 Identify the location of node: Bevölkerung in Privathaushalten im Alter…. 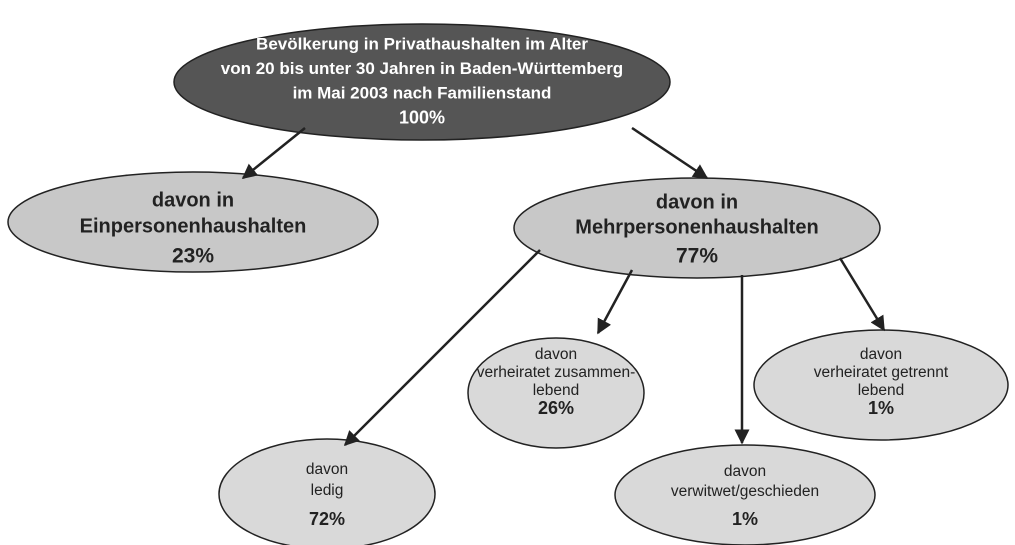
(422, 82).